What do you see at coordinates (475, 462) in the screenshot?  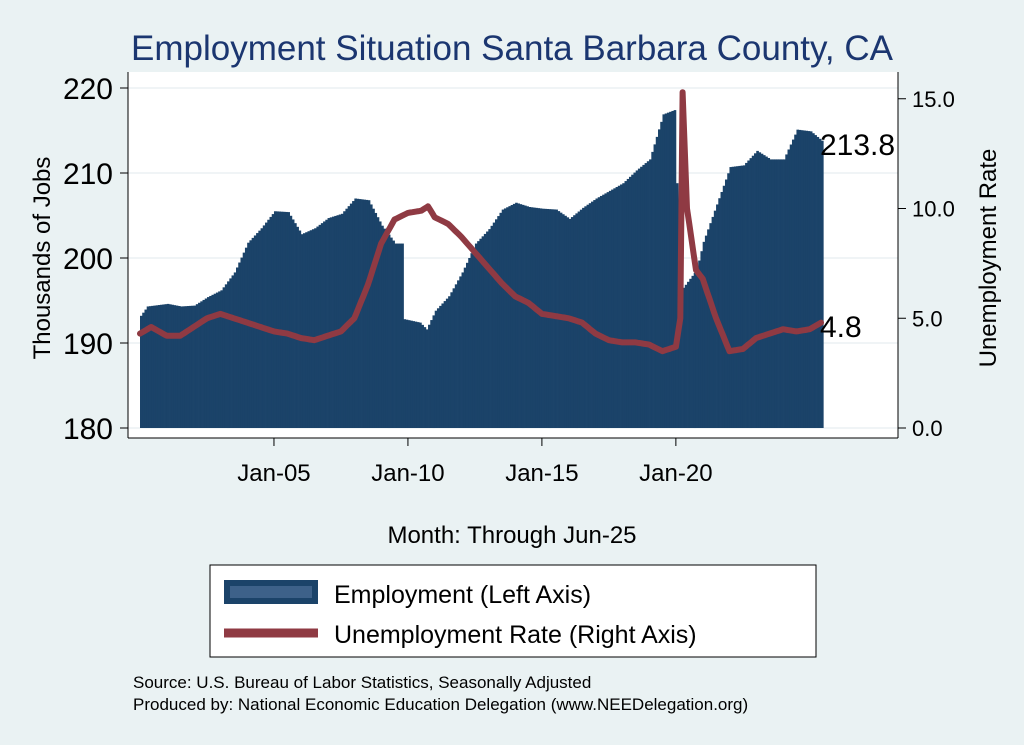 I see `x-axis-ticks: Jan-05 Jan-10 Jan-15 Jan-20` at bounding box center [475, 462].